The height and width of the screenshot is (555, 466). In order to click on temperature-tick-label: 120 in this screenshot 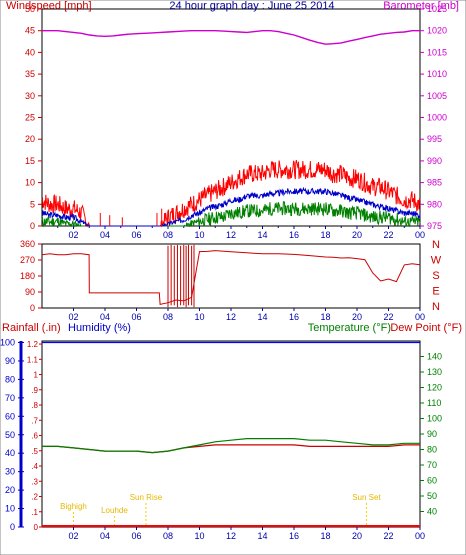, I will do `click(434, 388)`.